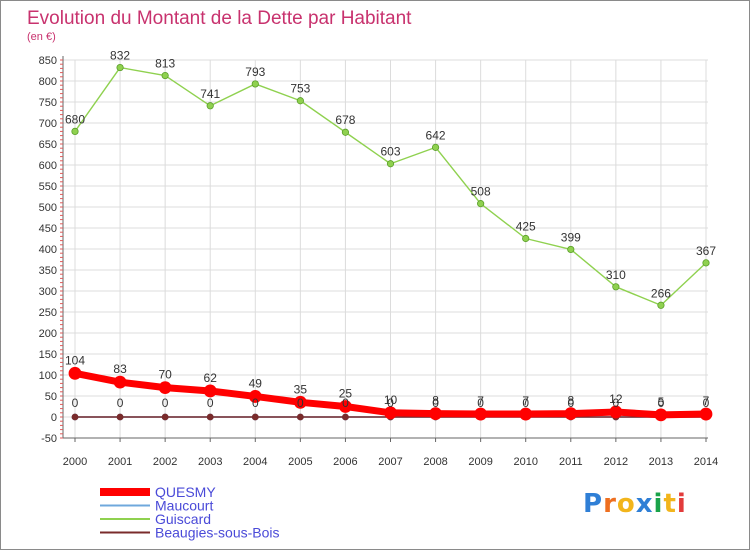  What do you see at coordinates (48, 292) in the screenshot?
I see `y-tick-label: 300` at bounding box center [48, 292].